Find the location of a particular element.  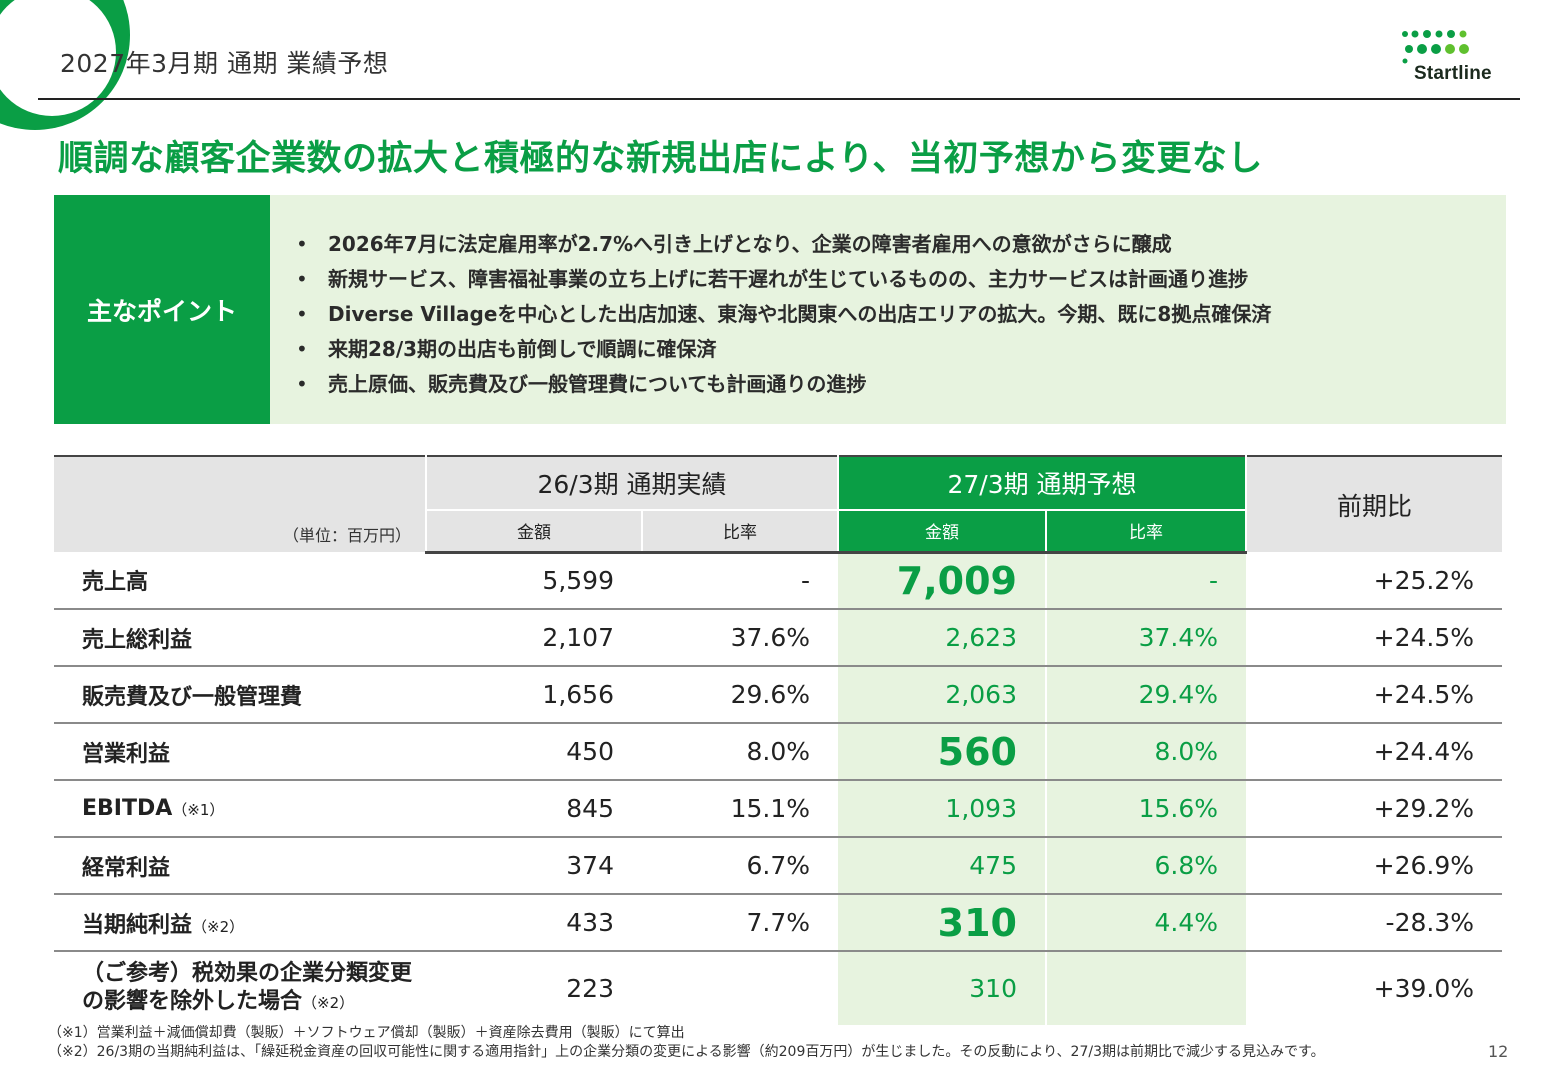

row-label: 売上高 is located at coordinates (240, 581).